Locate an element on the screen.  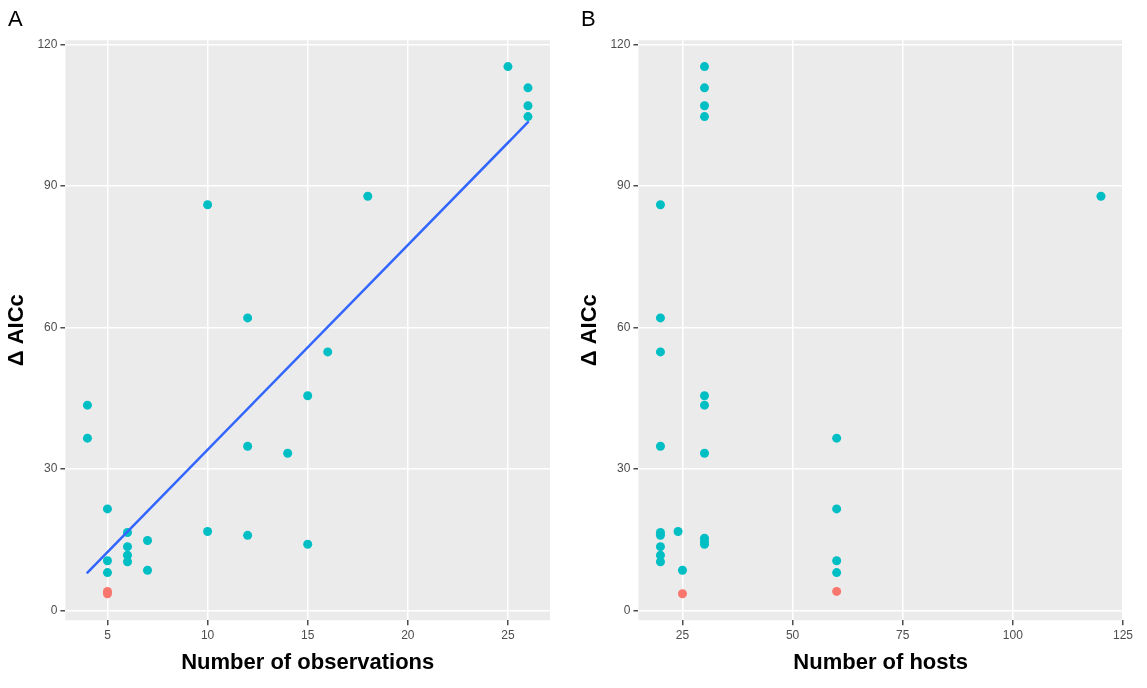
x-tick-label: 100 is located at coordinates (1013, 634).